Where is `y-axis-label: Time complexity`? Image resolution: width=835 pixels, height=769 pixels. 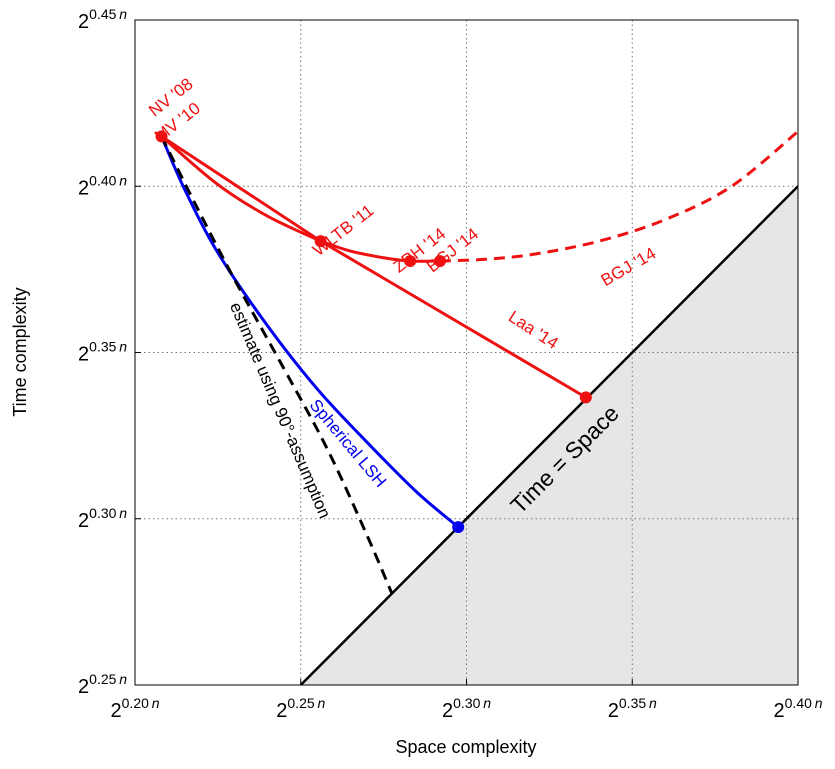 y-axis-label: Time complexity is located at coordinates (20, 351).